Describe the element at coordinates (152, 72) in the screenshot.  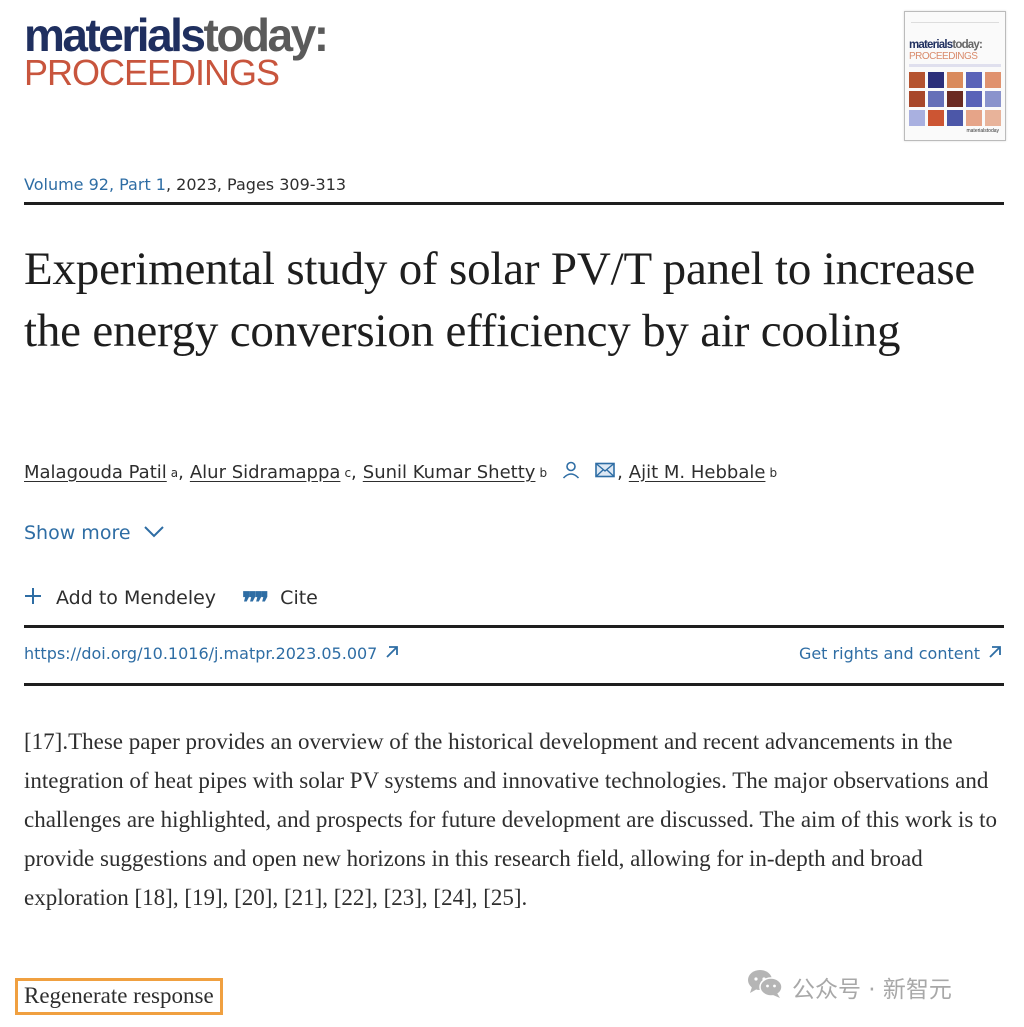
I see `logo-proceedings: PROCEEDINGS` at that location.